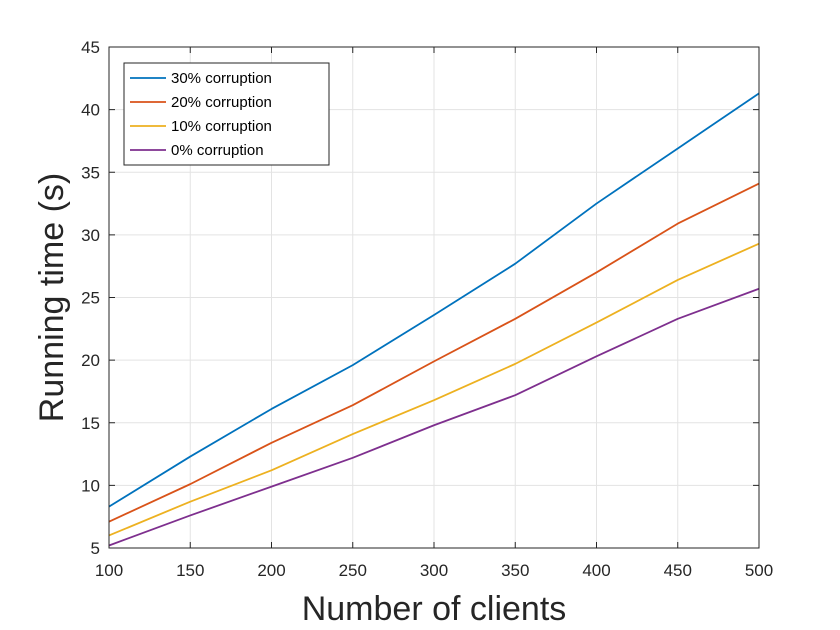 Image resolution: width=840 pixels, height=630 pixels. Describe the element at coordinates (90, 172) in the screenshot. I see `y-tick-label: 35` at that location.